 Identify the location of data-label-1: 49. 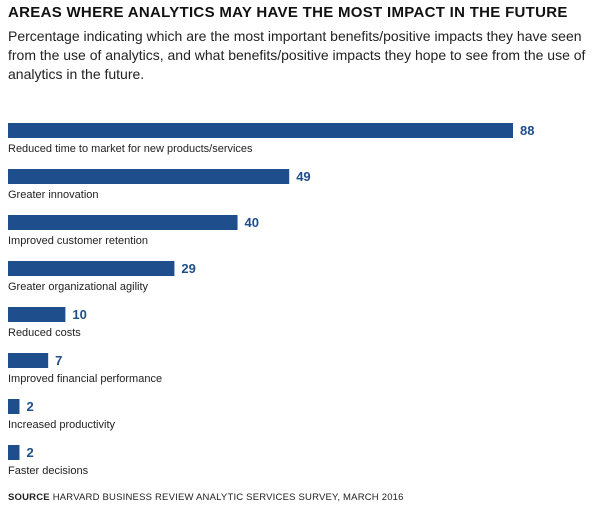
(303, 176).